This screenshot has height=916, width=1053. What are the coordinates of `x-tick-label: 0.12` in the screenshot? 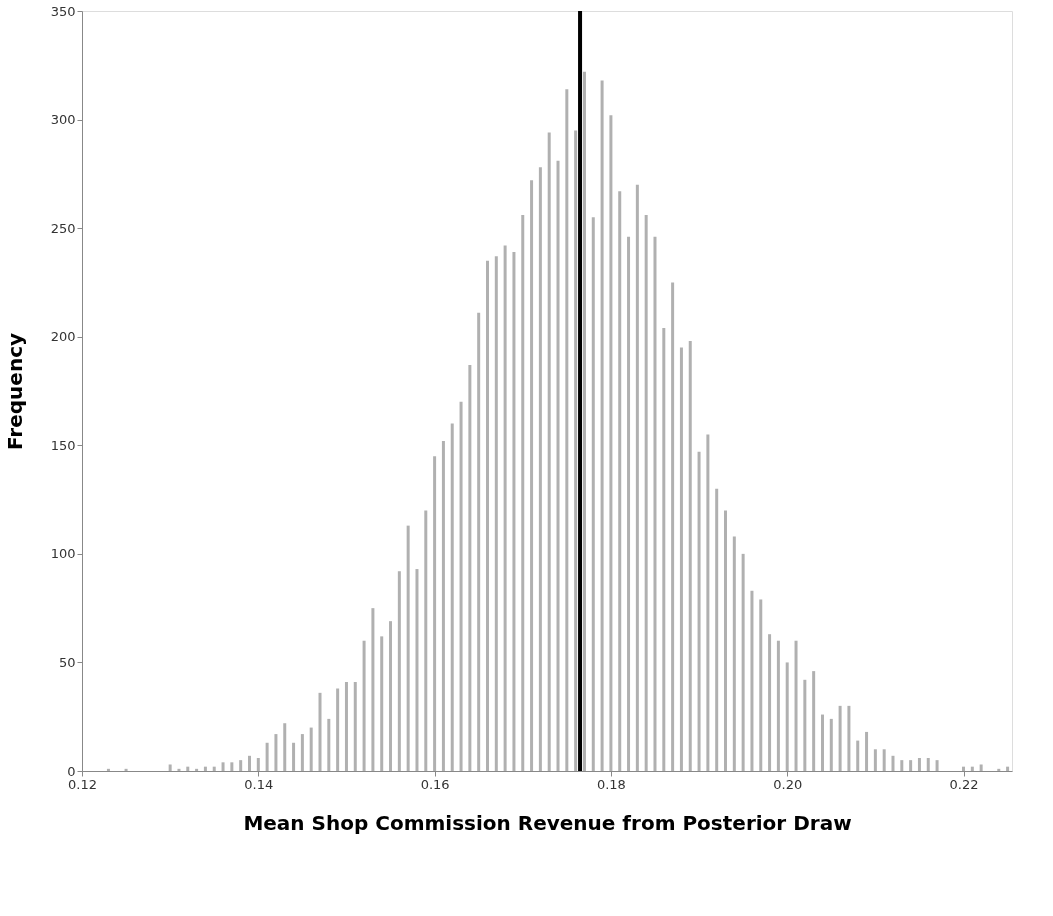 It's located at (82, 784).